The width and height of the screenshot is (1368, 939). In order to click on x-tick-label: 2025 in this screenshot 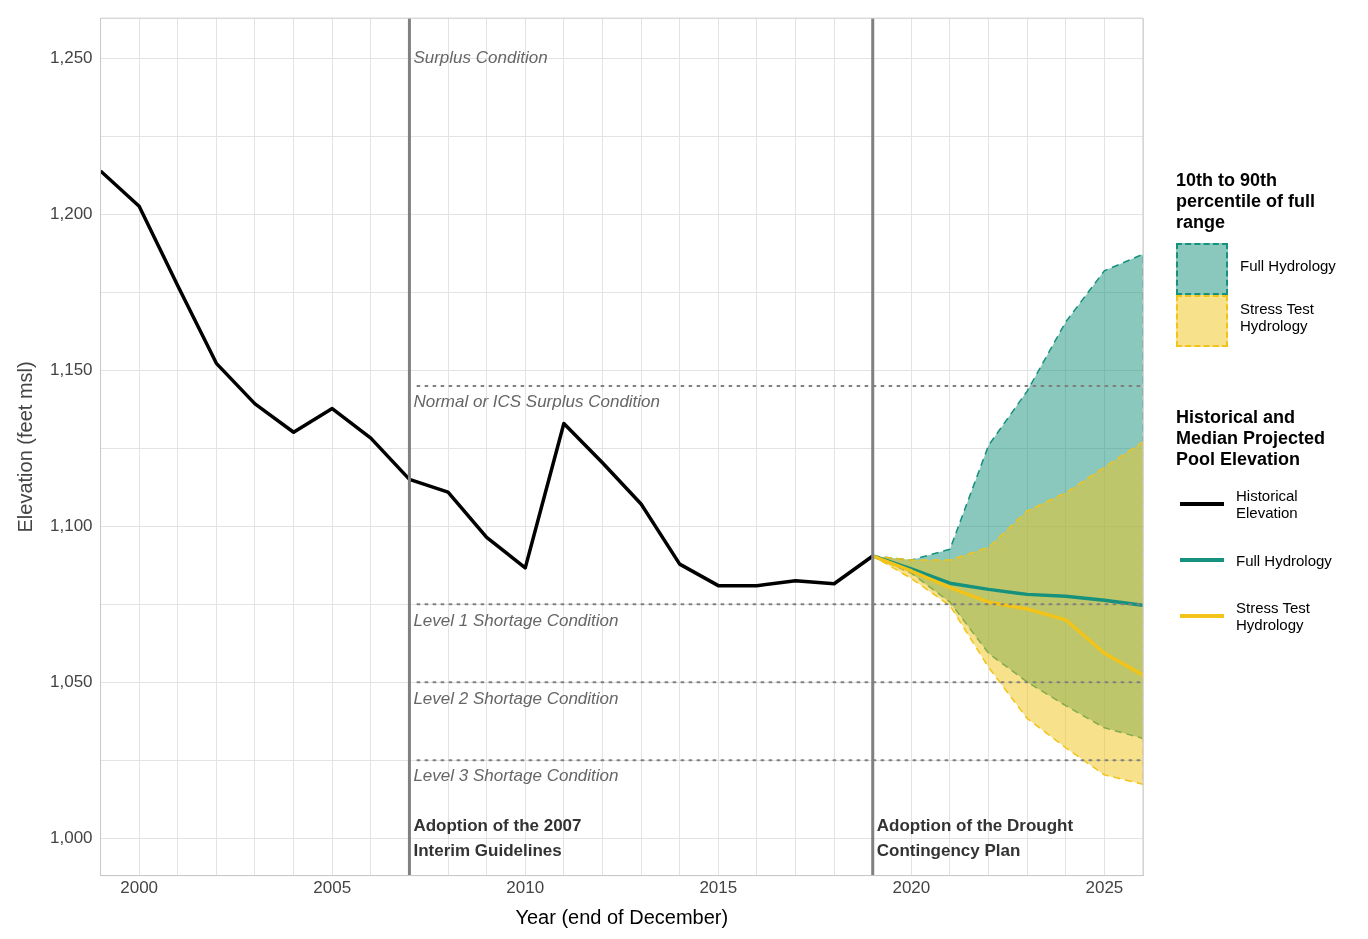, I will do `click(1104, 888)`.